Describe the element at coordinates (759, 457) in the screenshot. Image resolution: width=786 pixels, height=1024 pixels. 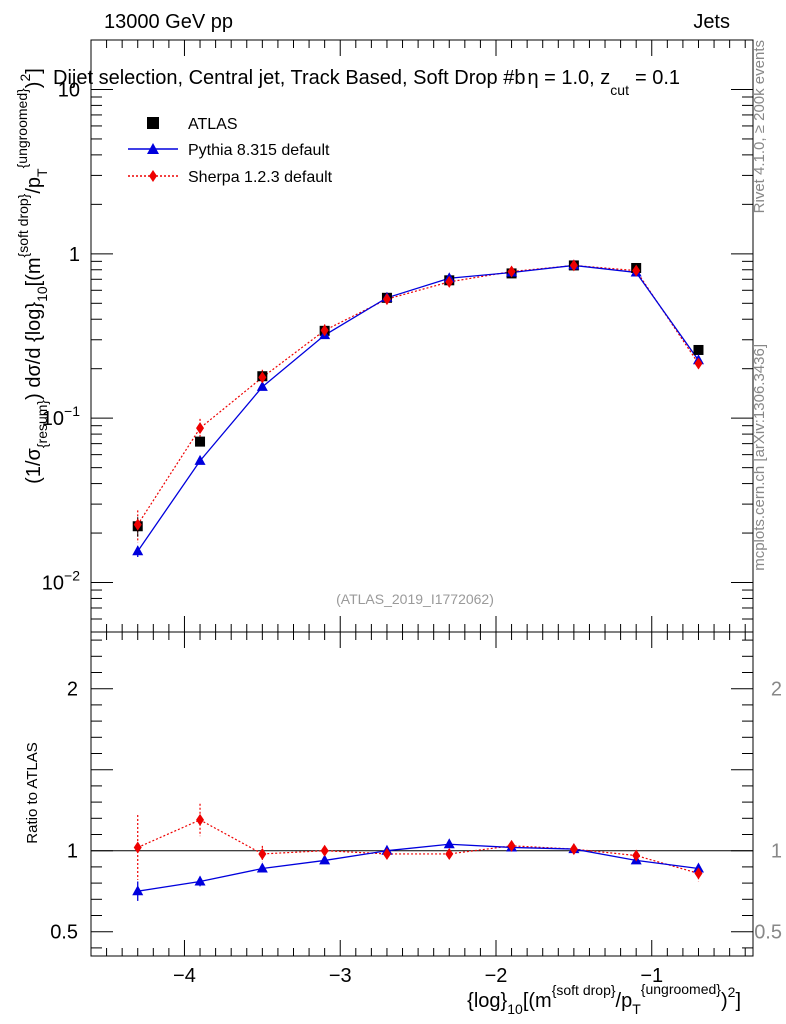
I see `mcplots-label: mcplots.cern.ch [arXiv:1306.3436]` at that location.